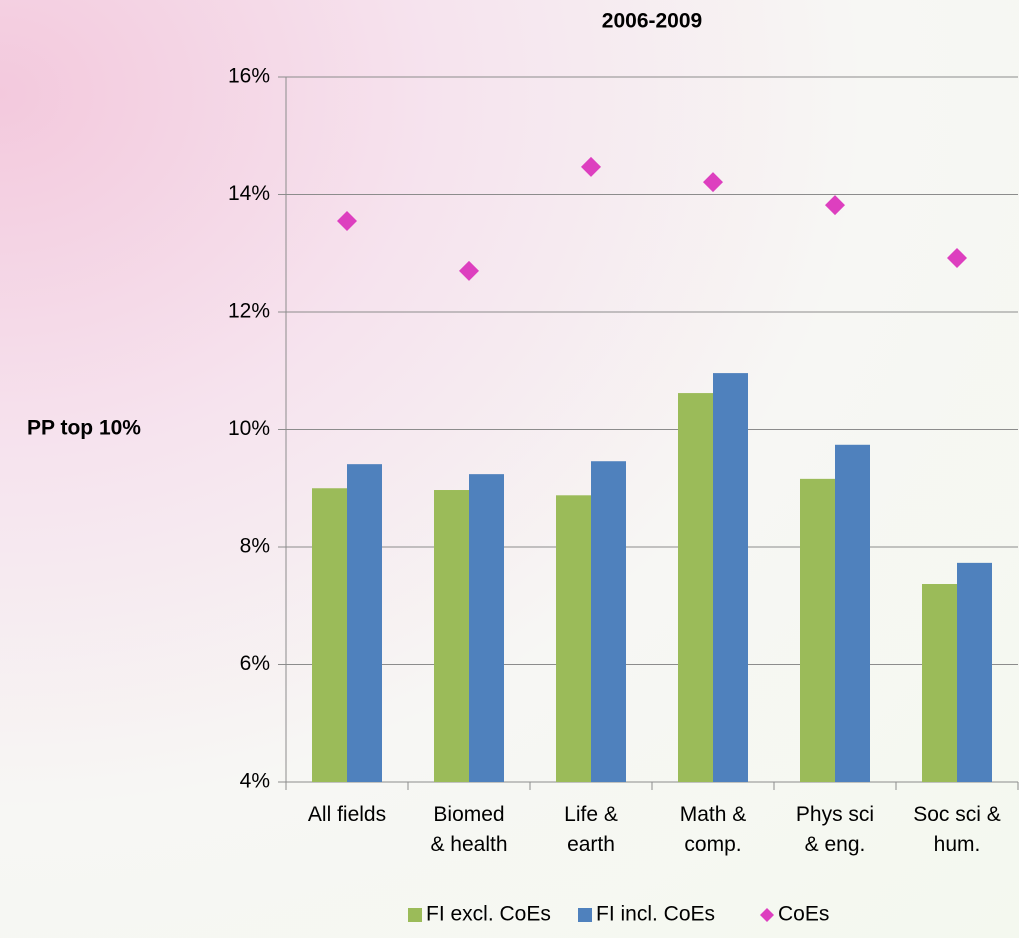 The image size is (1019, 938). I want to click on y-tick-label: 8%, so click(255, 546).